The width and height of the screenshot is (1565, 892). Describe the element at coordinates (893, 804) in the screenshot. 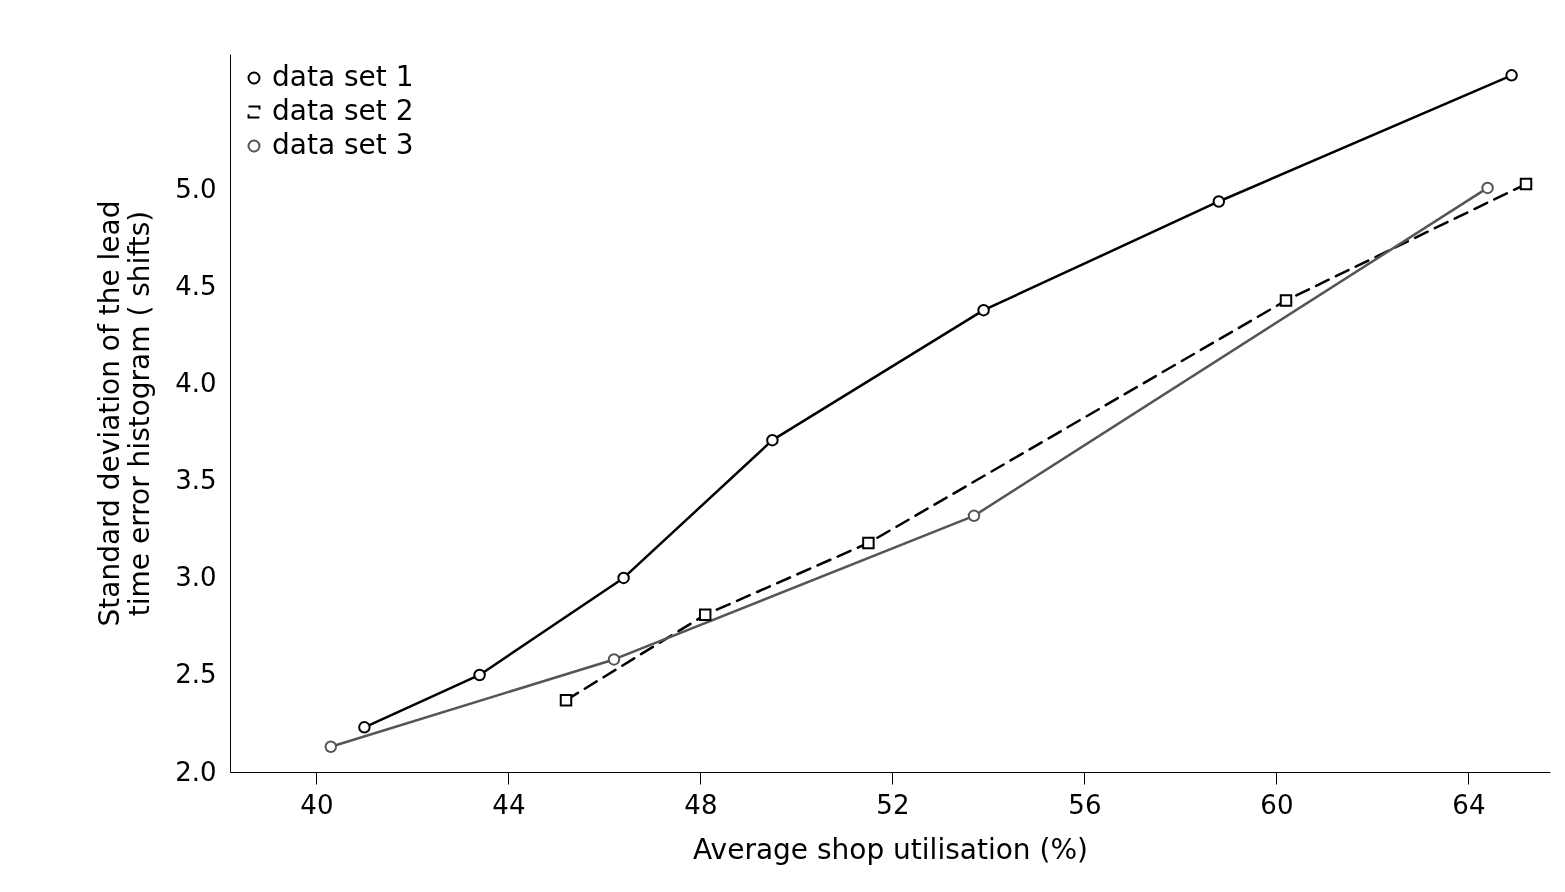

I see `x-tick-label: 52` at that location.